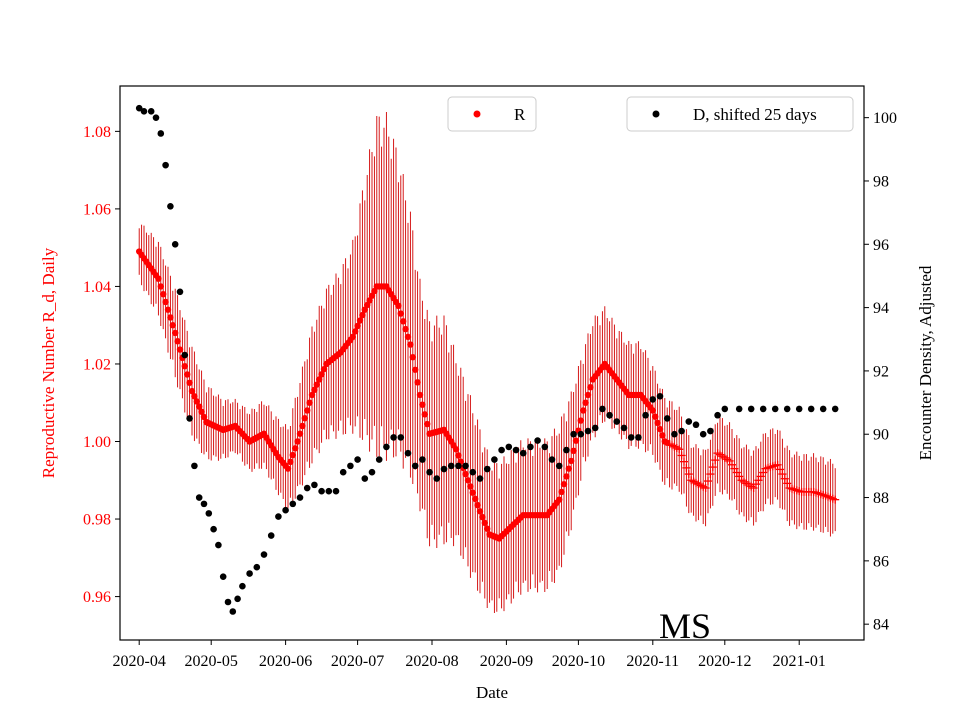 The image size is (960, 720). I want to click on right-tick-label: 92, so click(881, 371).